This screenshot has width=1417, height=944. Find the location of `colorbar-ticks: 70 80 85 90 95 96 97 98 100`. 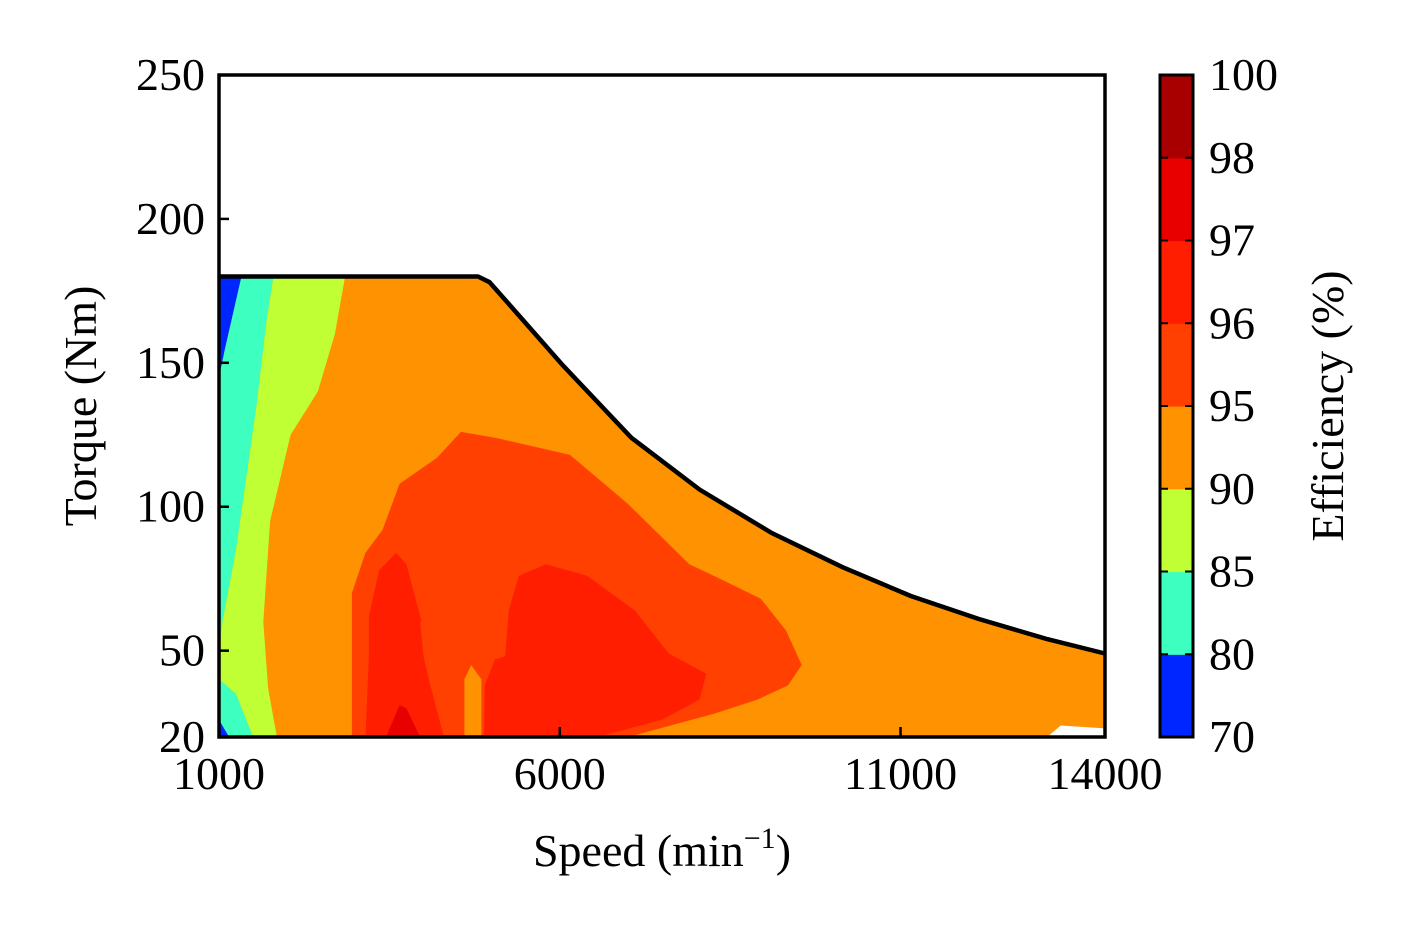

colorbar-ticks: 70 80 85 90 95 96 97 98 100 is located at coordinates (1219, 405).